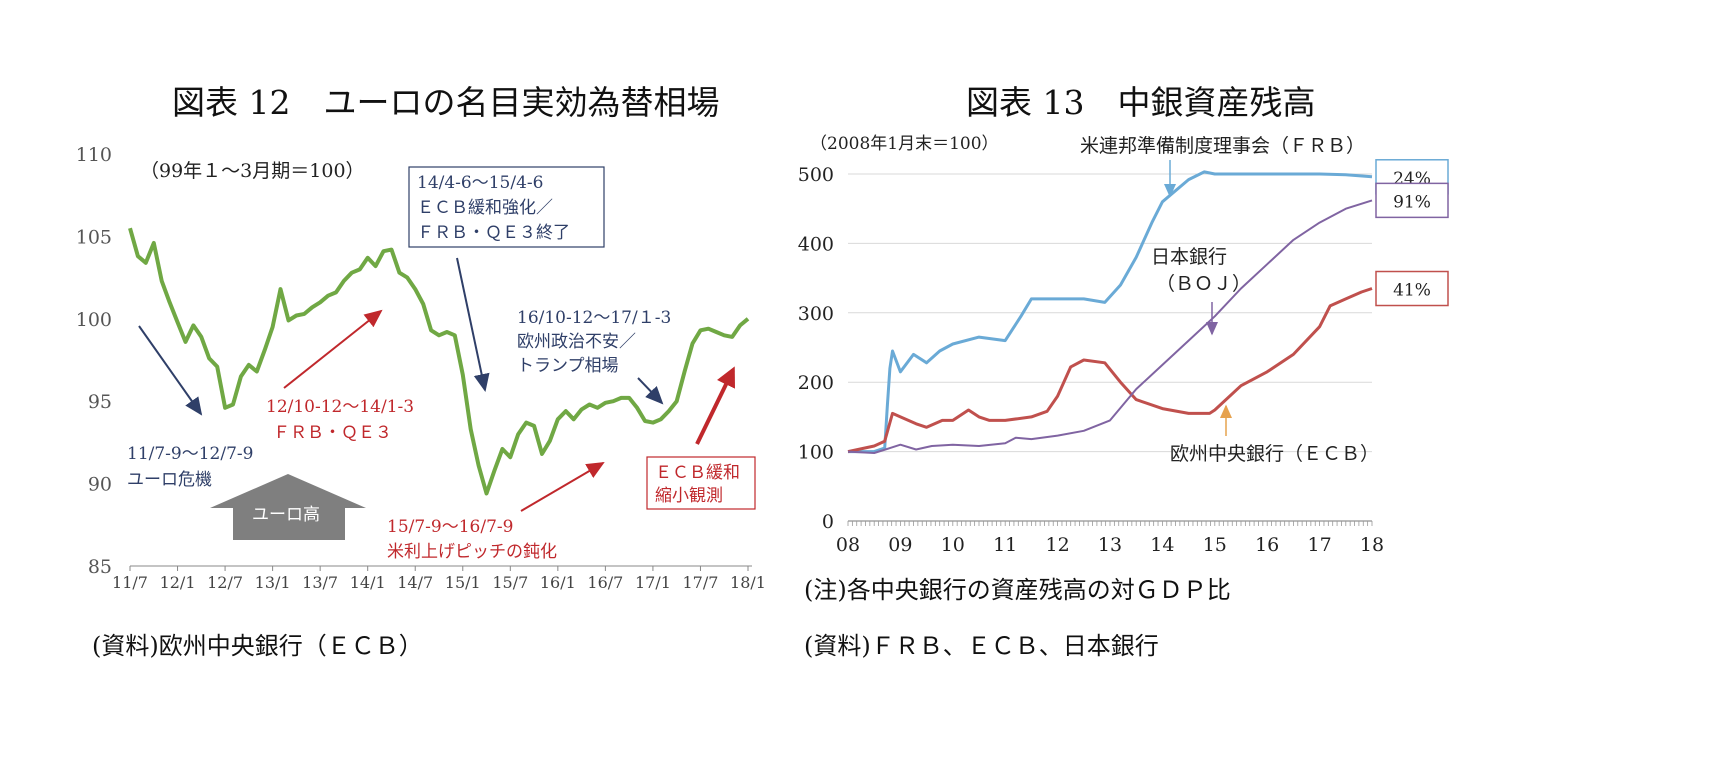 Image resolution: width=1729 pixels, height=761 pixels. I want to click on a6-line2: 縮小観測, so click(689, 496).